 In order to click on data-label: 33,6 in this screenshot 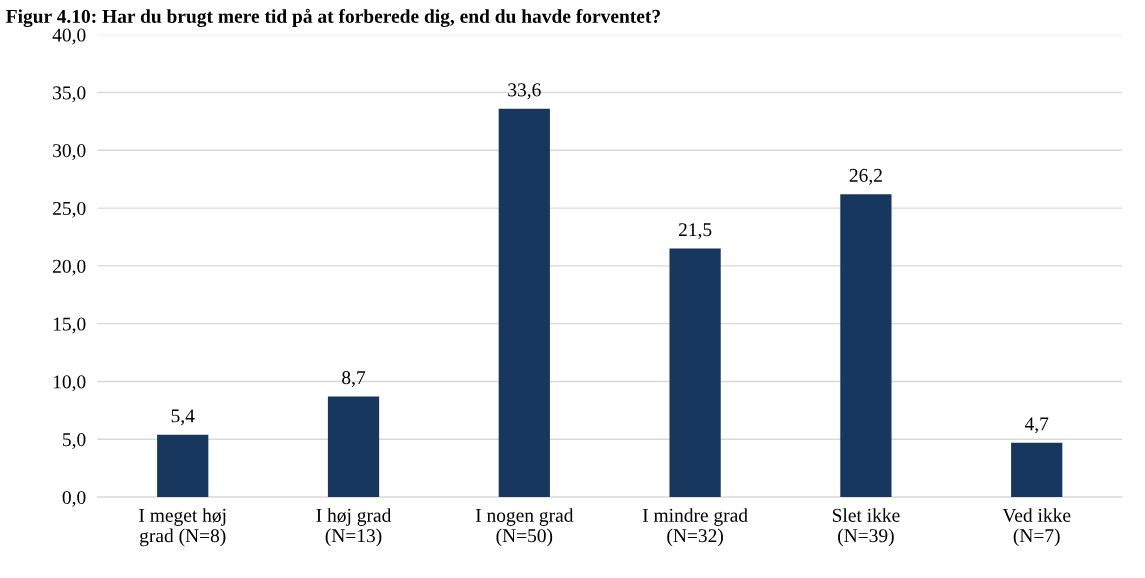, I will do `click(524, 91)`.